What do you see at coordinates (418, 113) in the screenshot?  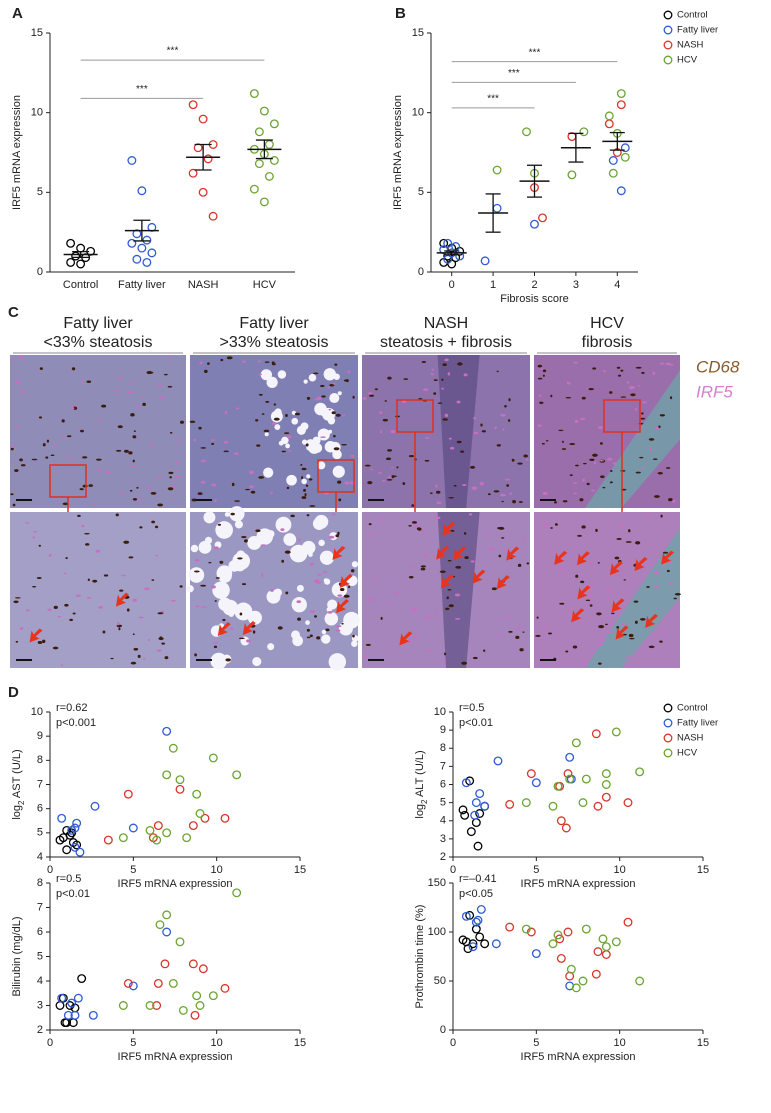 I see `y-tick-label: 10` at bounding box center [418, 113].